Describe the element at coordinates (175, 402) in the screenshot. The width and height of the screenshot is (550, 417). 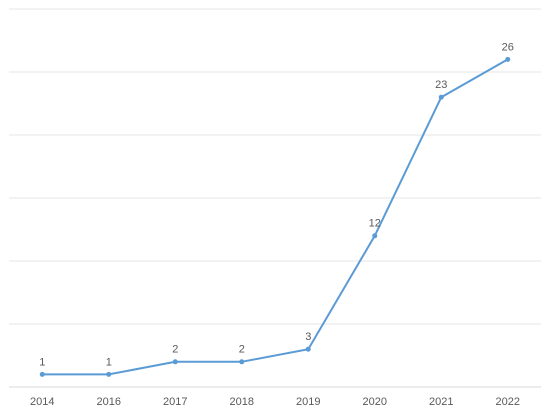
I see `x-tick-label: 2017` at that location.